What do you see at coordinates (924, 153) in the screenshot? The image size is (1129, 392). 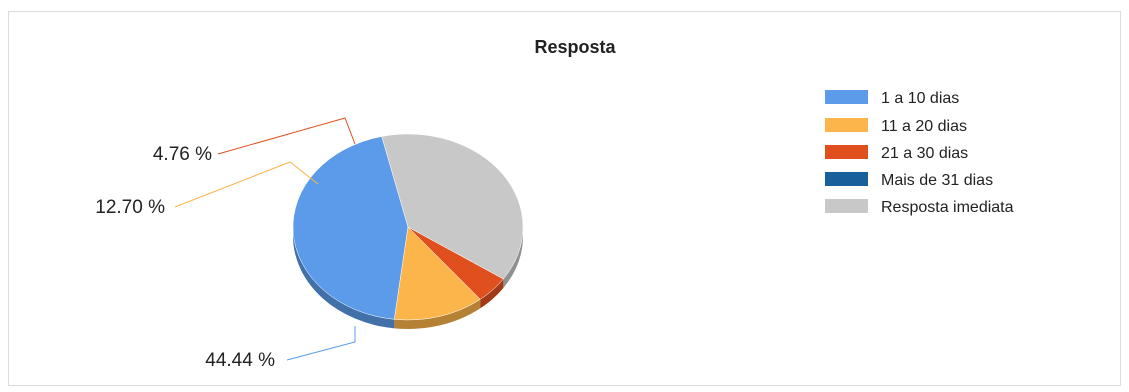 I see `legend-label: 21 a 30 dias` at bounding box center [924, 153].